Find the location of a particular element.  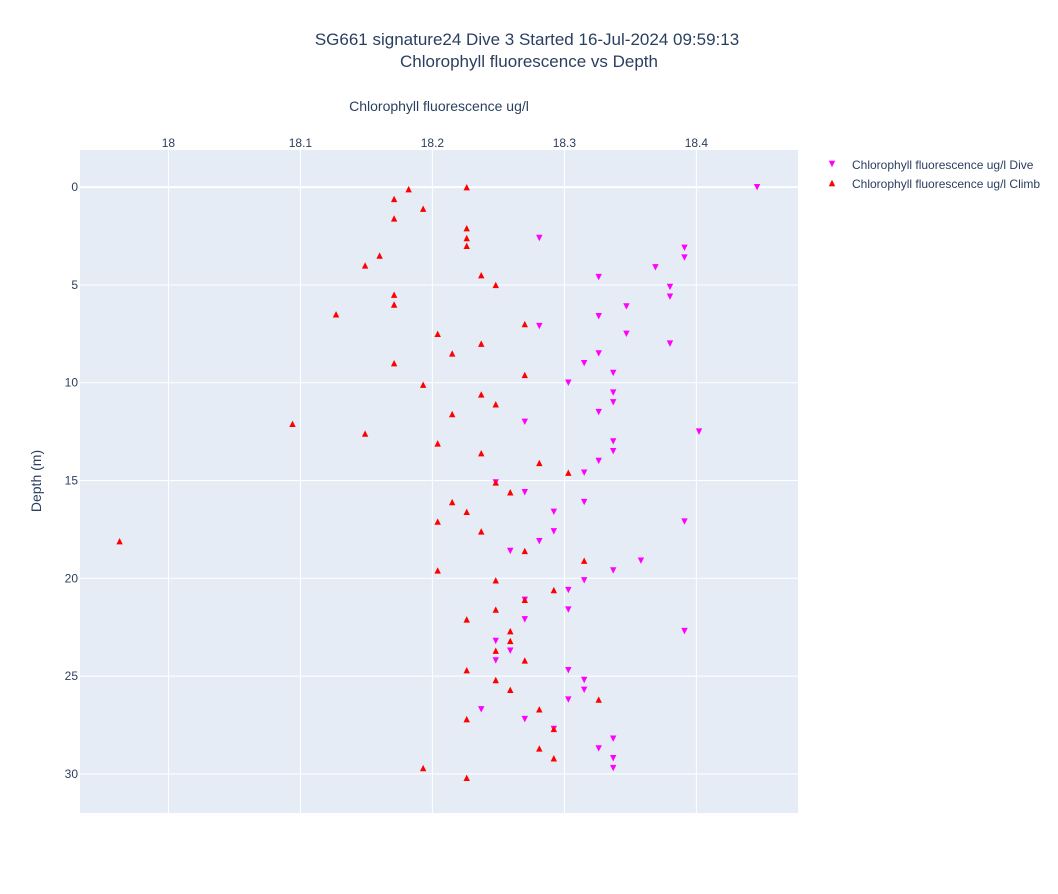

legend-item-climb: Chlorophyll fluorescence ug/l Climb is located at coordinates (934, 184).